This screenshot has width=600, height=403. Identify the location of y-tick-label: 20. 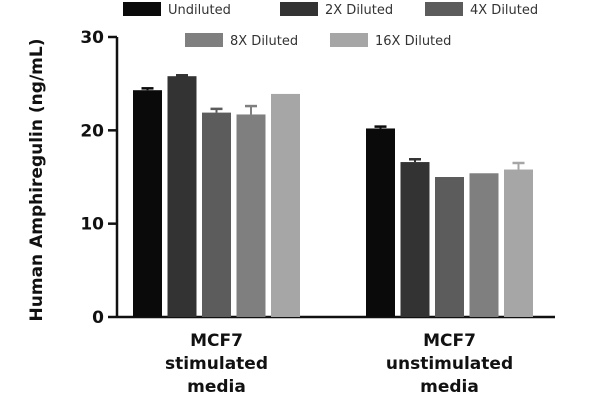
(92, 131).